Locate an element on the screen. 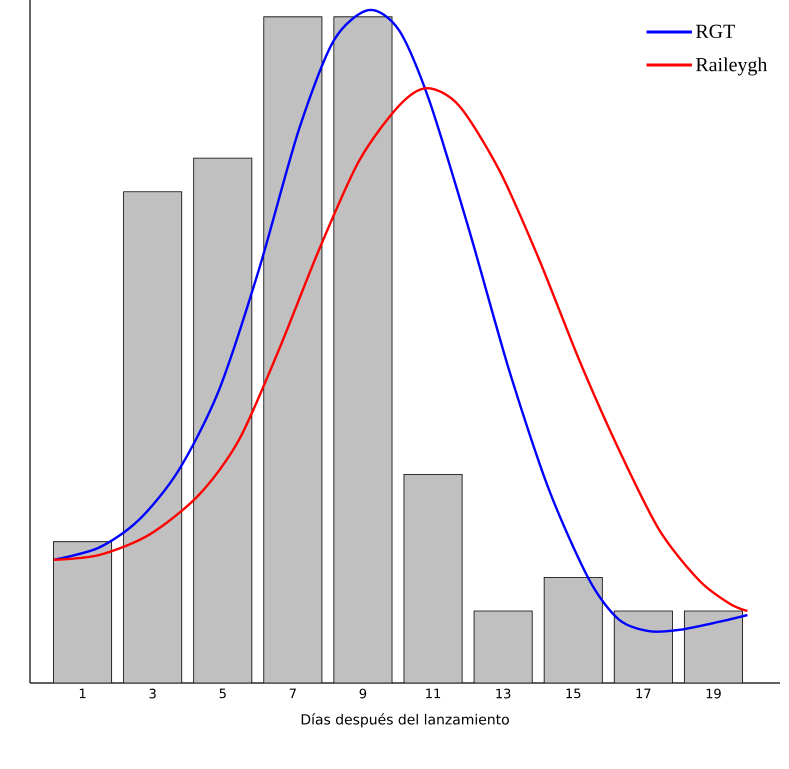 The height and width of the screenshot is (769, 789). x-tick-label: 19 is located at coordinates (713, 693).